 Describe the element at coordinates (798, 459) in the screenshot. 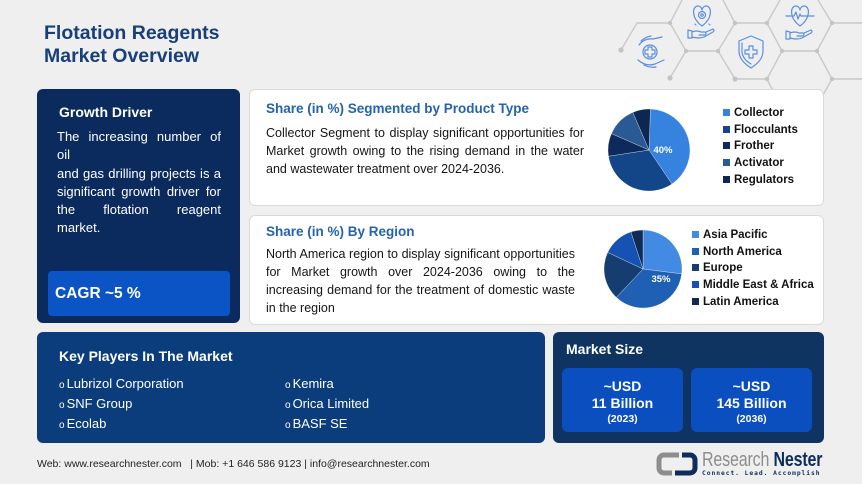

I see `logo-word-nester: Nester` at that location.